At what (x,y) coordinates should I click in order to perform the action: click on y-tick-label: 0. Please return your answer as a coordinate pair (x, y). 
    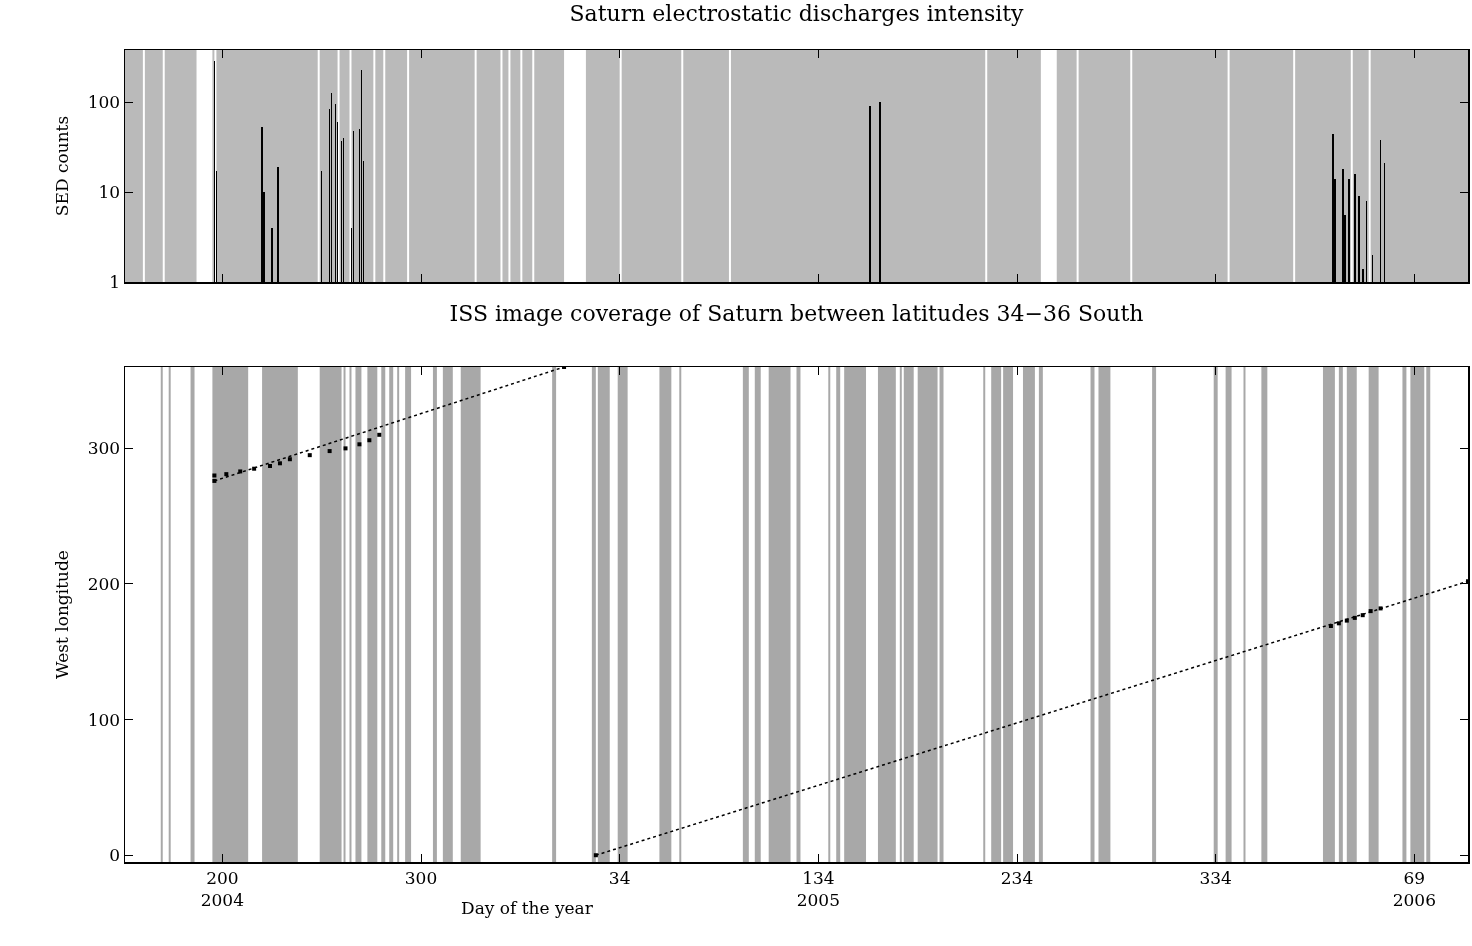
    Looking at the image, I should click on (115, 855).